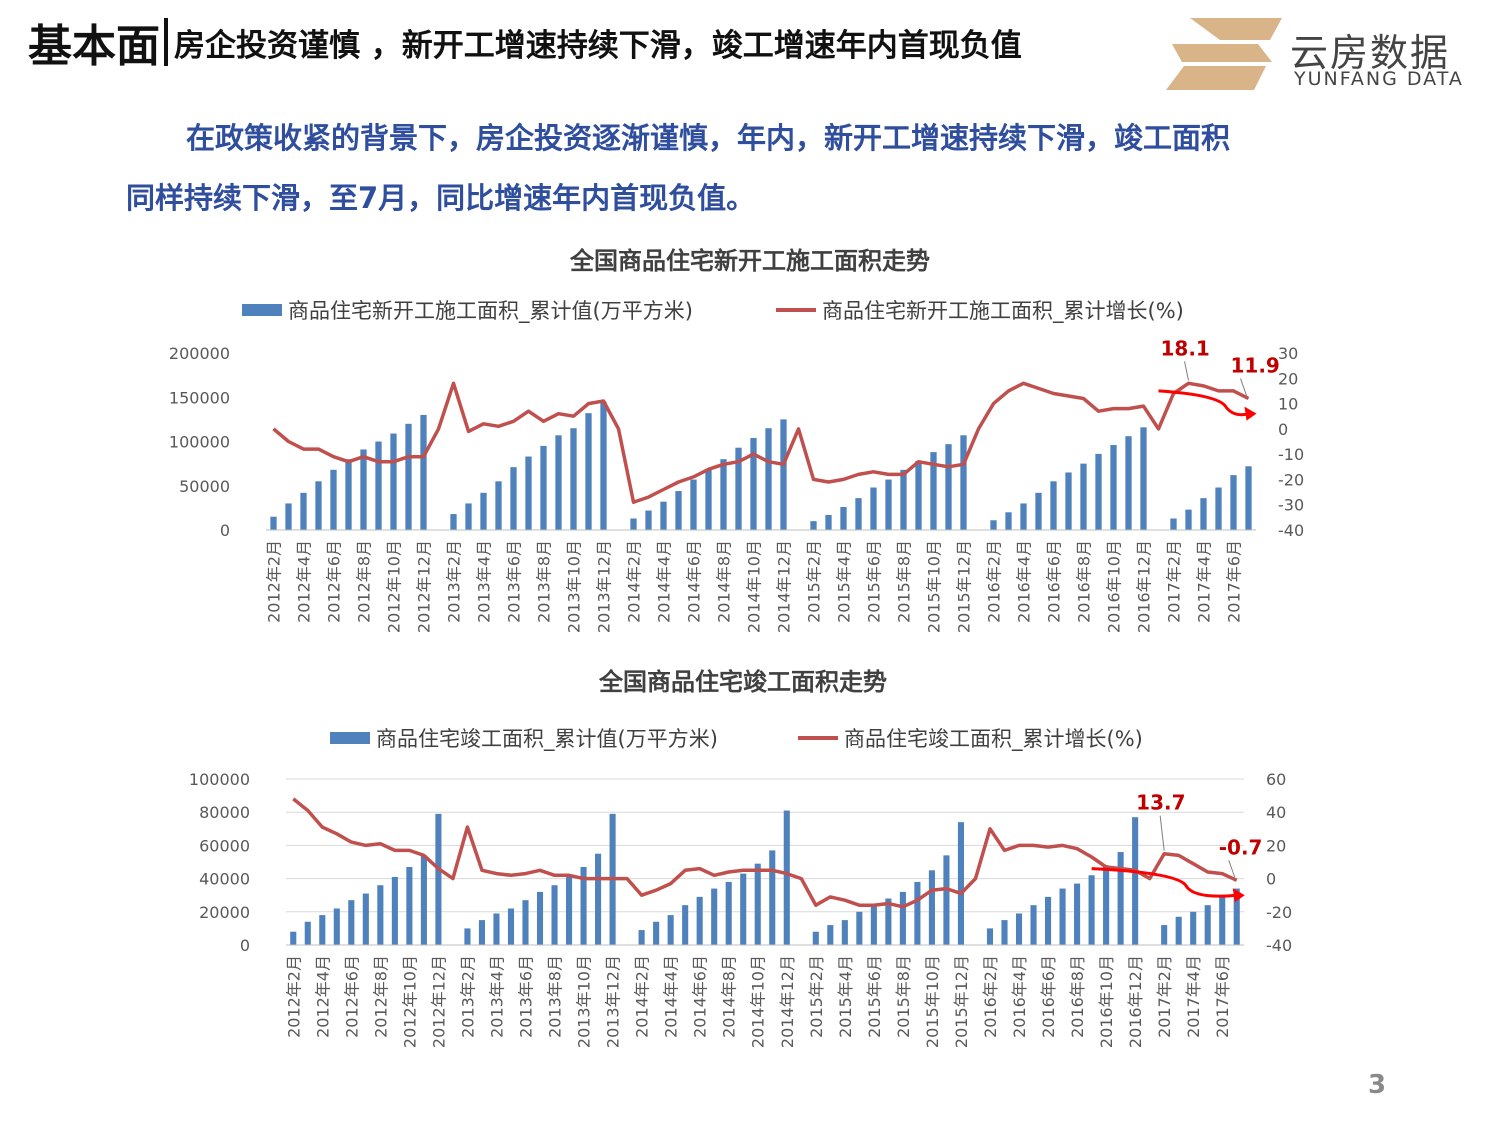 This screenshot has height=1125, width=1500. Describe the element at coordinates (454, 581) in the screenshot. I see `x-tick-label: 2013年2月` at that location.